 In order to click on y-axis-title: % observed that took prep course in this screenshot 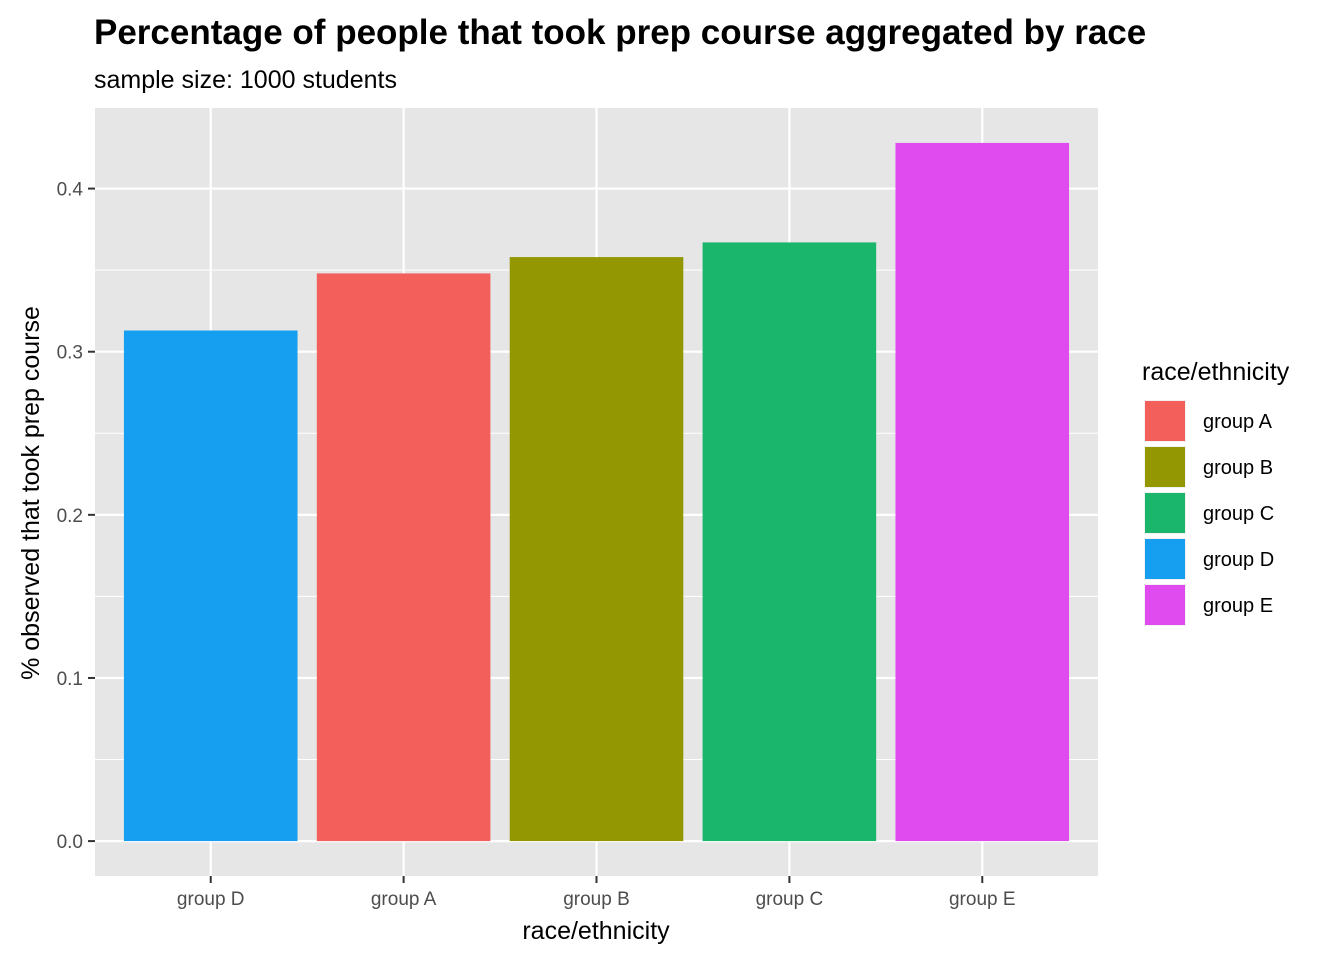, I will do `click(31, 493)`.